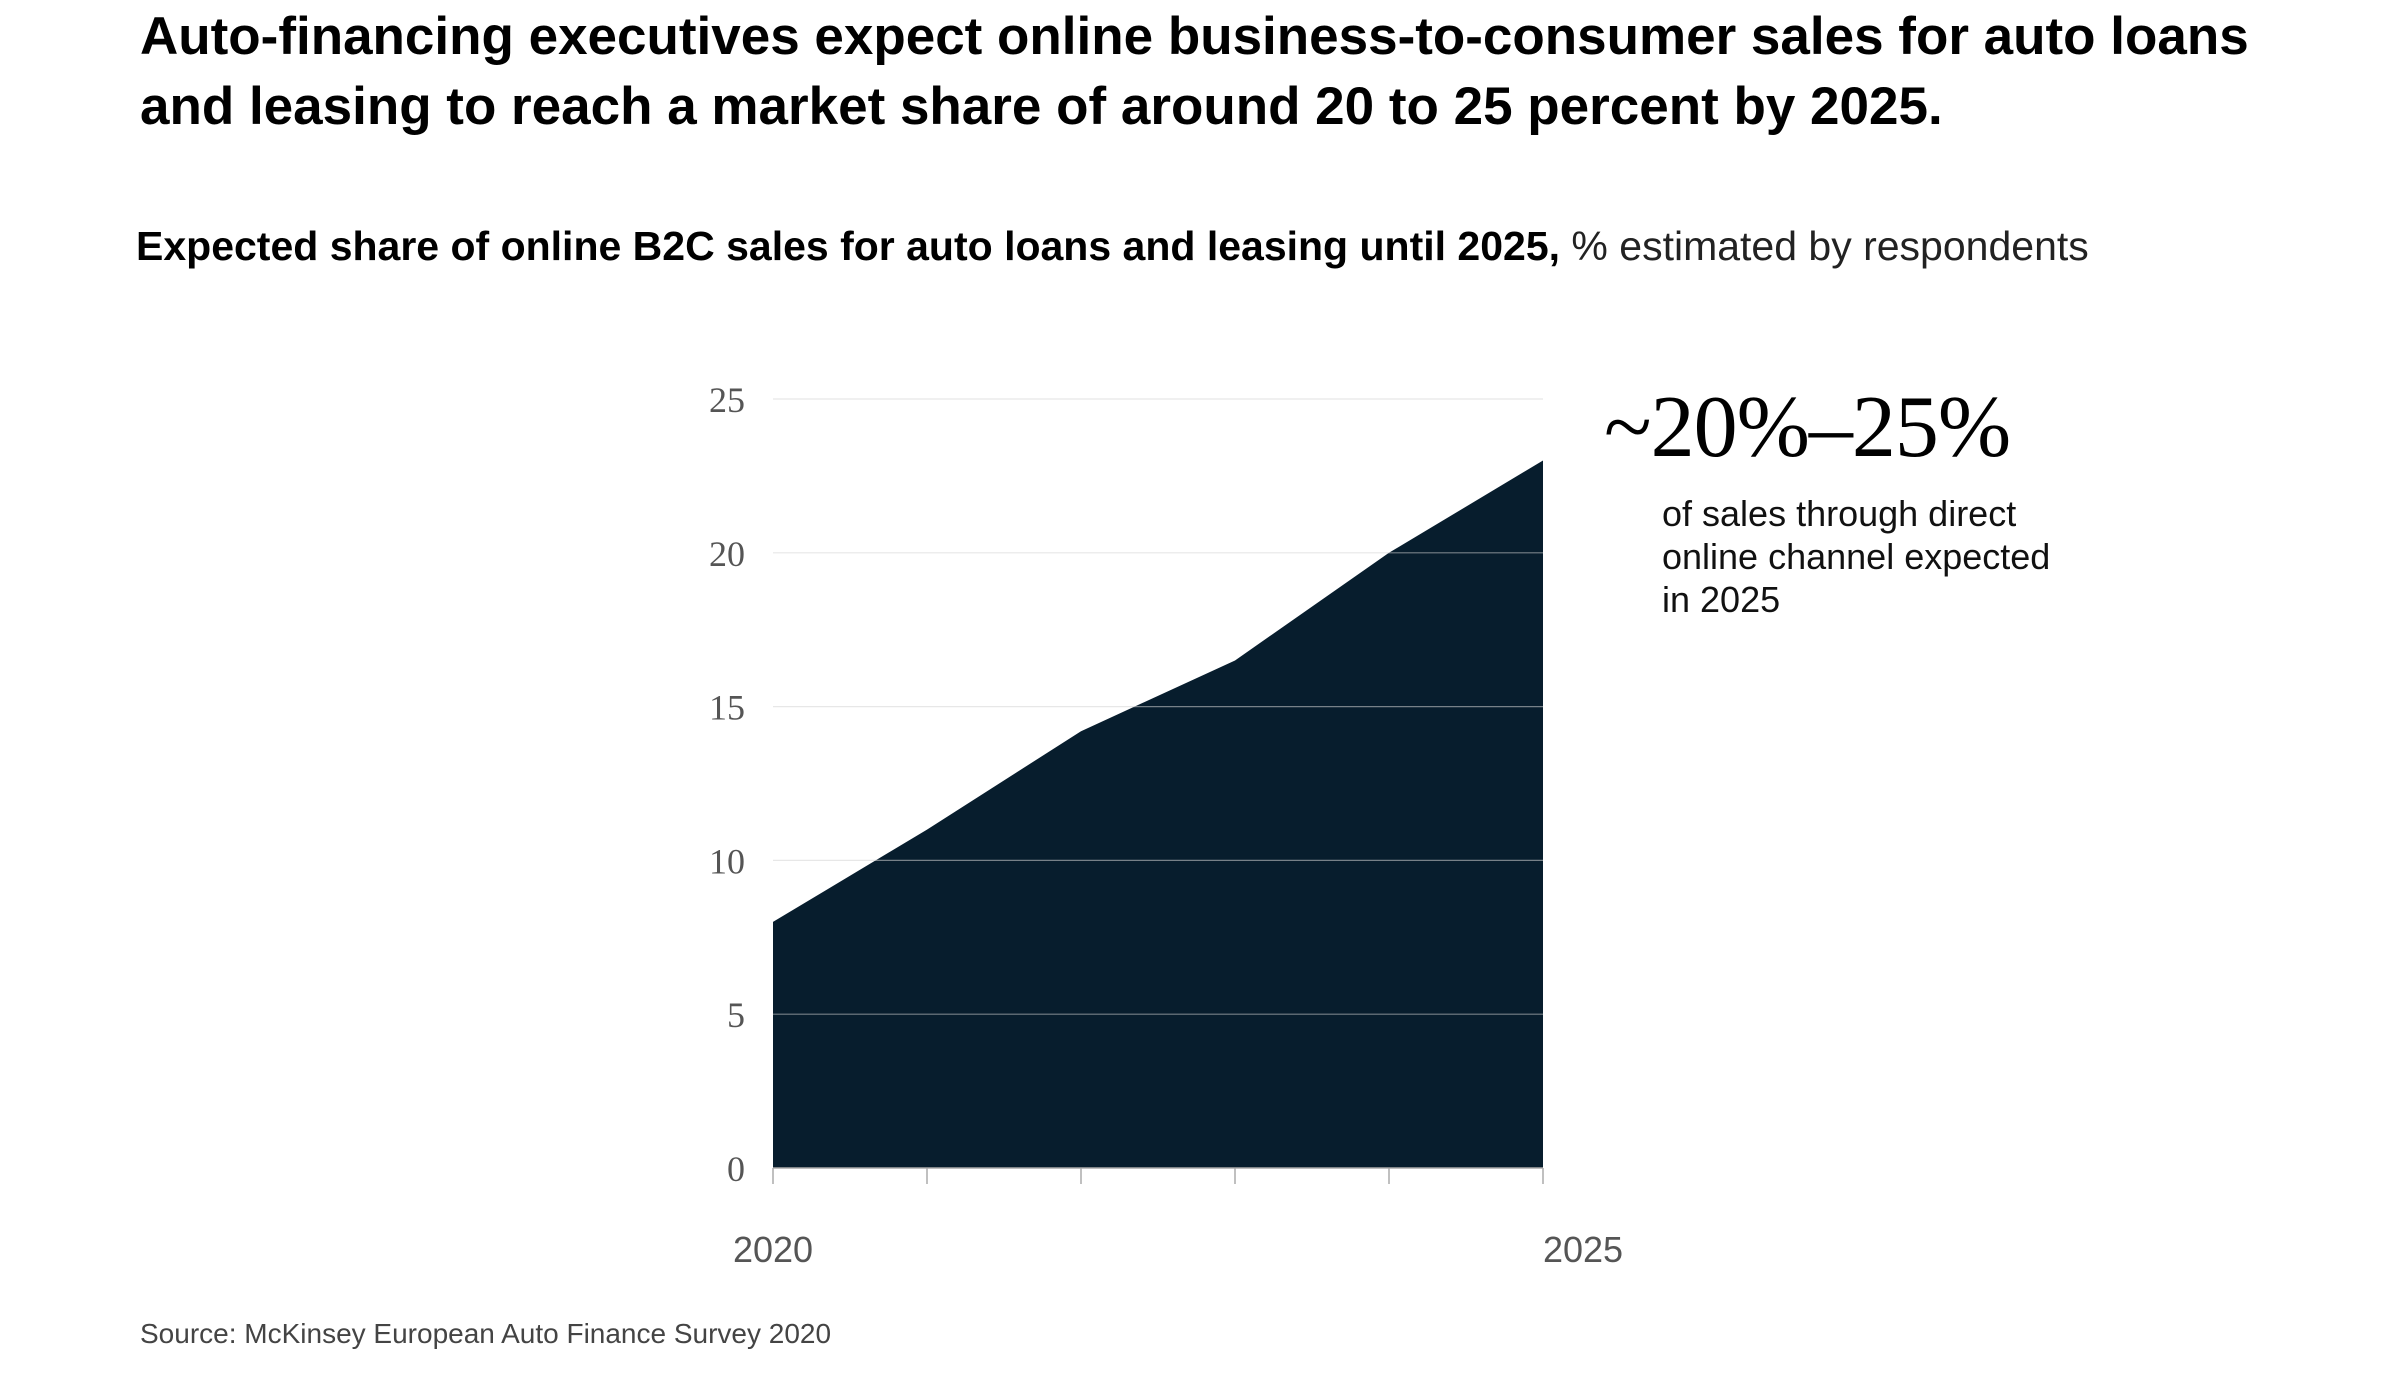  What do you see at coordinates (727, 861) in the screenshot?
I see `y-tick-label-10: 10` at bounding box center [727, 861].